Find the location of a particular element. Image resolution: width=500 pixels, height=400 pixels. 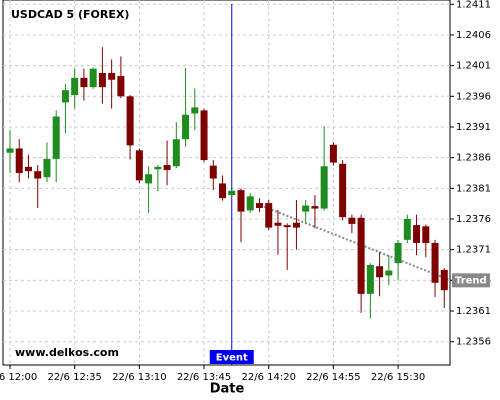

x-tick-label: 22/6 14:20 is located at coordinates (268, 377).